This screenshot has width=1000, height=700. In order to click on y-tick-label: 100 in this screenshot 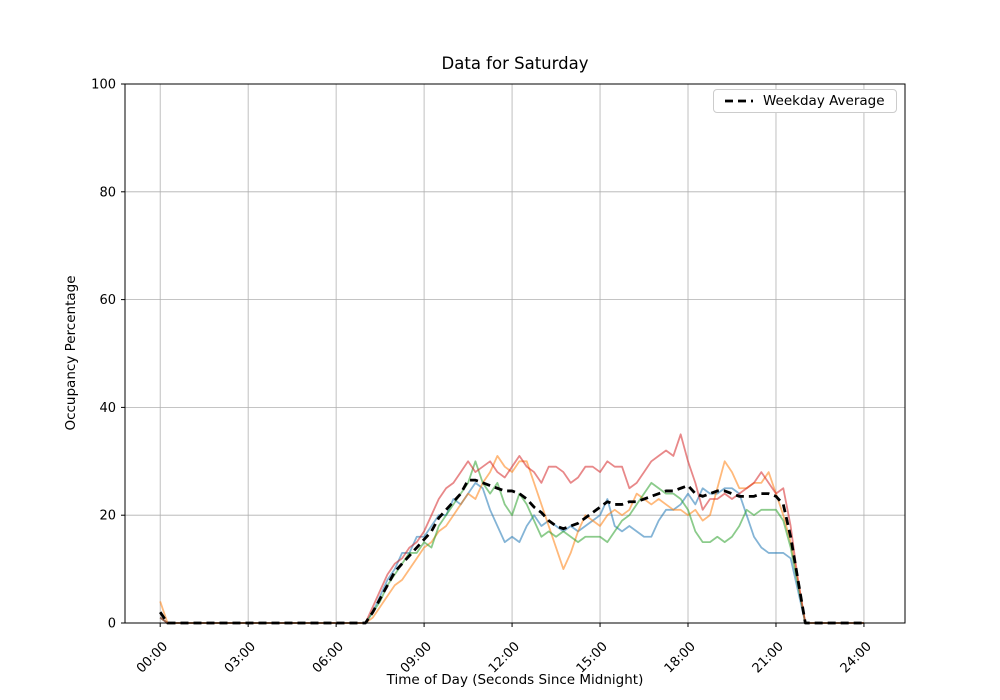, I will do `click(103, 85)`.